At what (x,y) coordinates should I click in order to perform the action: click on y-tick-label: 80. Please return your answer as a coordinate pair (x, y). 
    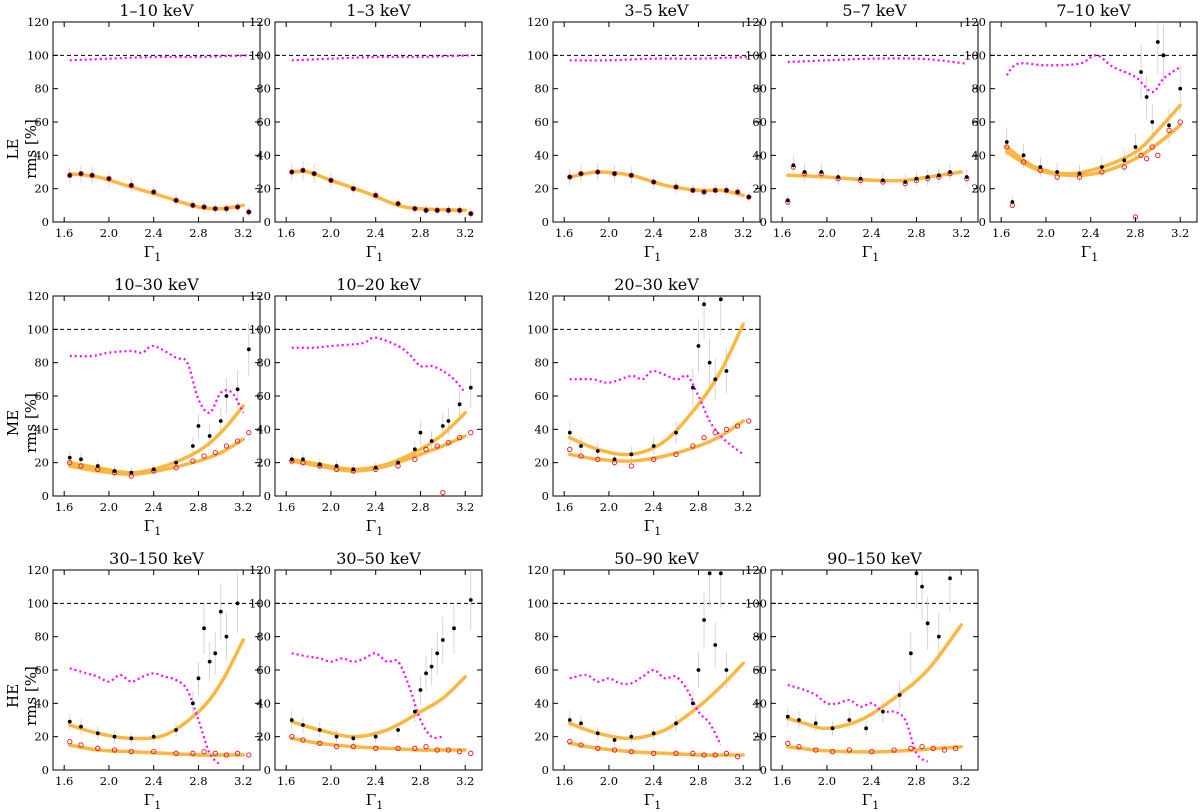
    Looking at the image, I should click on (41, 637).